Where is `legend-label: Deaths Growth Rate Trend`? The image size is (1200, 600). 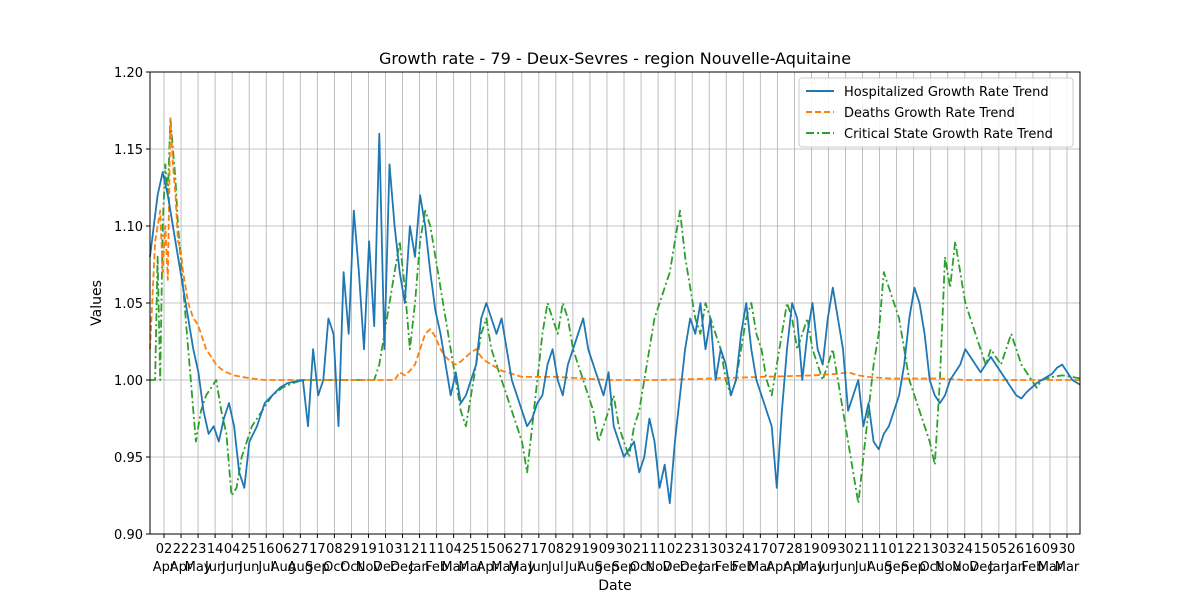
legend-label: Deaths Growth Rate Trend is located at coordinates (929, 113).